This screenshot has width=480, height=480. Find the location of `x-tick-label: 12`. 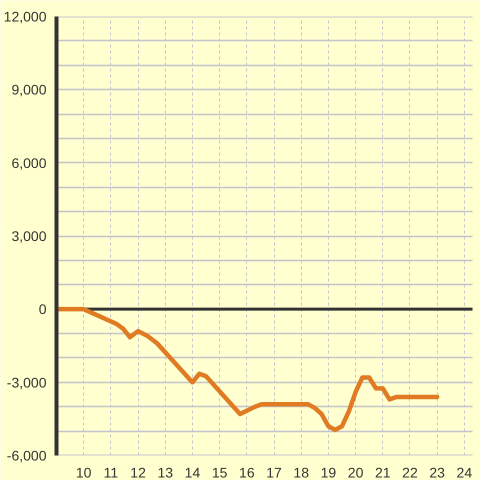

x-tick-label: 12 is located at coordinates (138, 472).